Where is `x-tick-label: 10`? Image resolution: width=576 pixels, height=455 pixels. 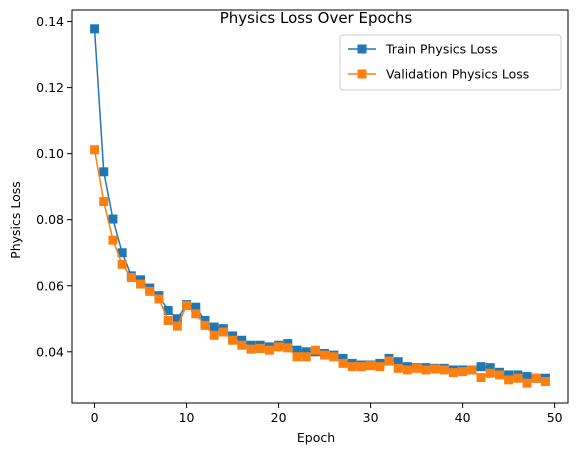
x-tick-label: 10 is located at coordinates (187, 417).